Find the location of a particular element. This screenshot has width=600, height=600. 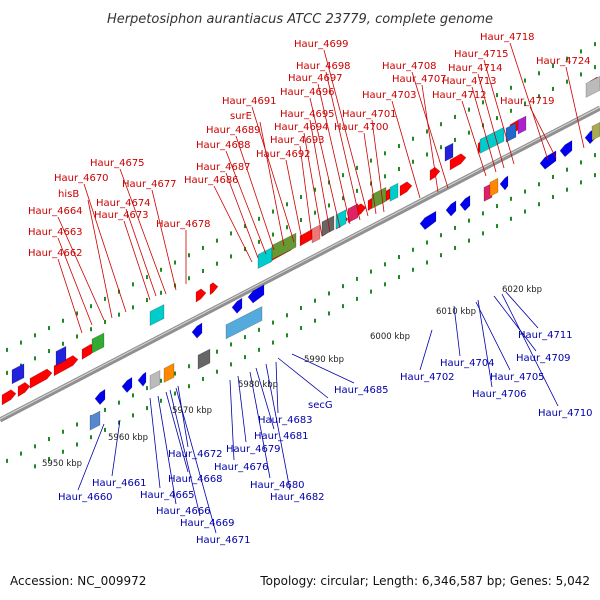

forward-gene-label: Haur_4708 is located at coordinates (409, 66).